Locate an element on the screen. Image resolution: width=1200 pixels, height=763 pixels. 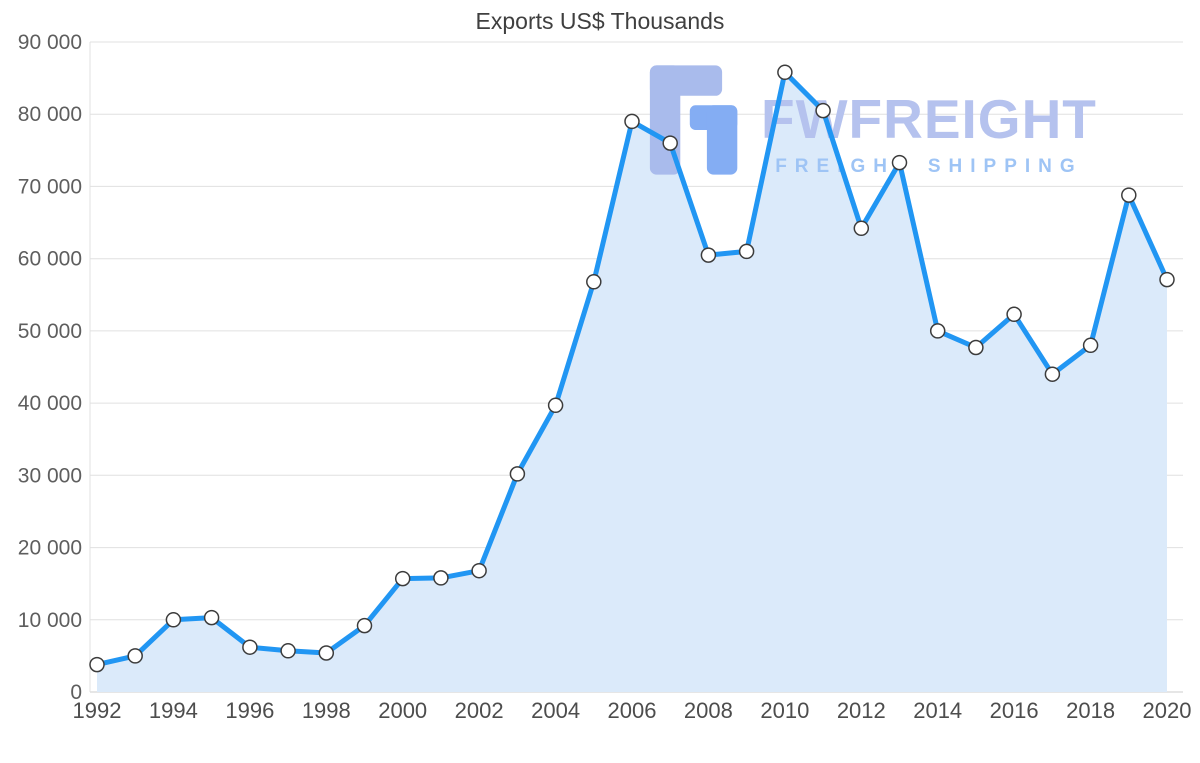
y-axis-label: 40 000 is located at coordinates (50, 403).